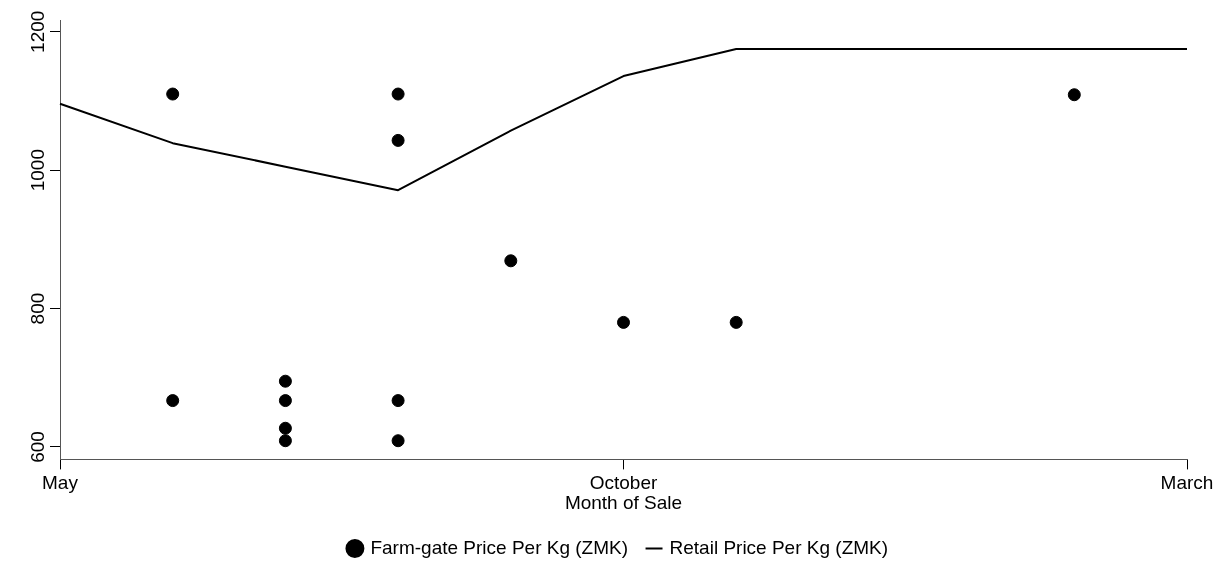  I want to click on x-tick-label: October, so click(623, 483).